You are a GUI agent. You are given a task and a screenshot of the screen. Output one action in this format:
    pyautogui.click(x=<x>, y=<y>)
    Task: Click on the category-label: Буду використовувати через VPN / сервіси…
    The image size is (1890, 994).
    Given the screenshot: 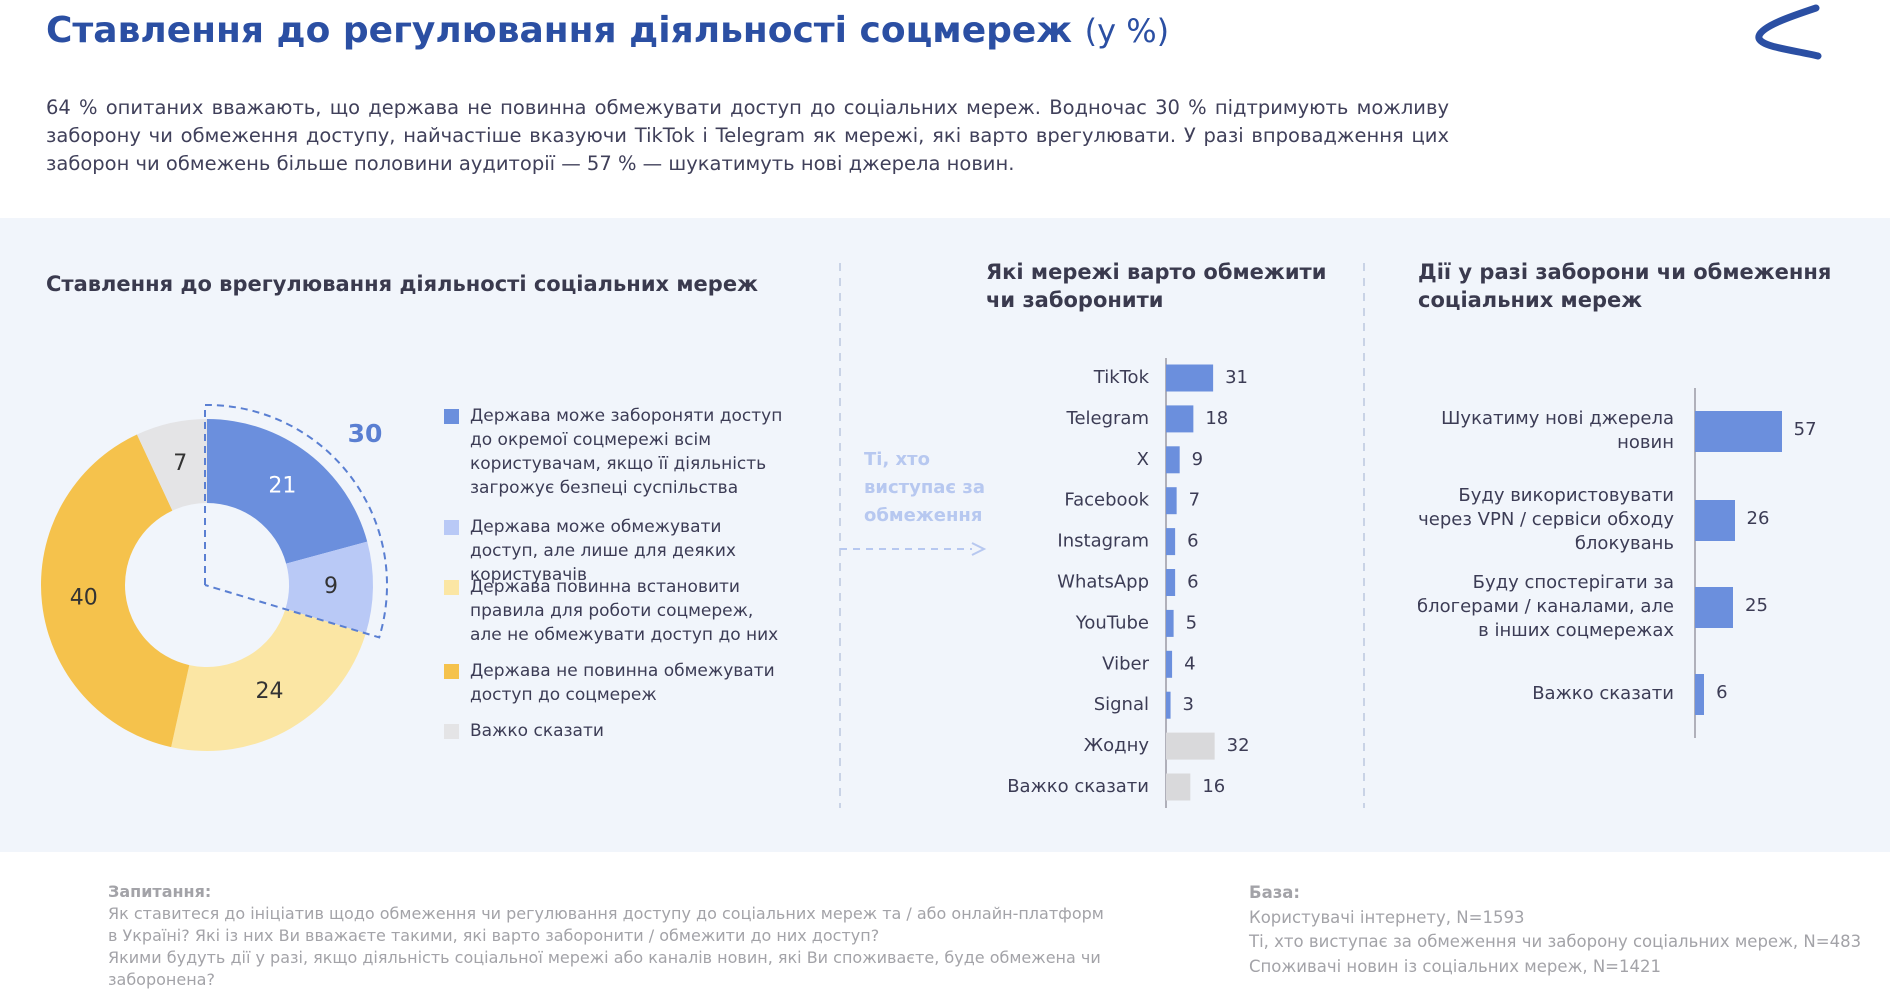 What is the action you would take?
    pyautogui.click(x=1546, y=519)
    